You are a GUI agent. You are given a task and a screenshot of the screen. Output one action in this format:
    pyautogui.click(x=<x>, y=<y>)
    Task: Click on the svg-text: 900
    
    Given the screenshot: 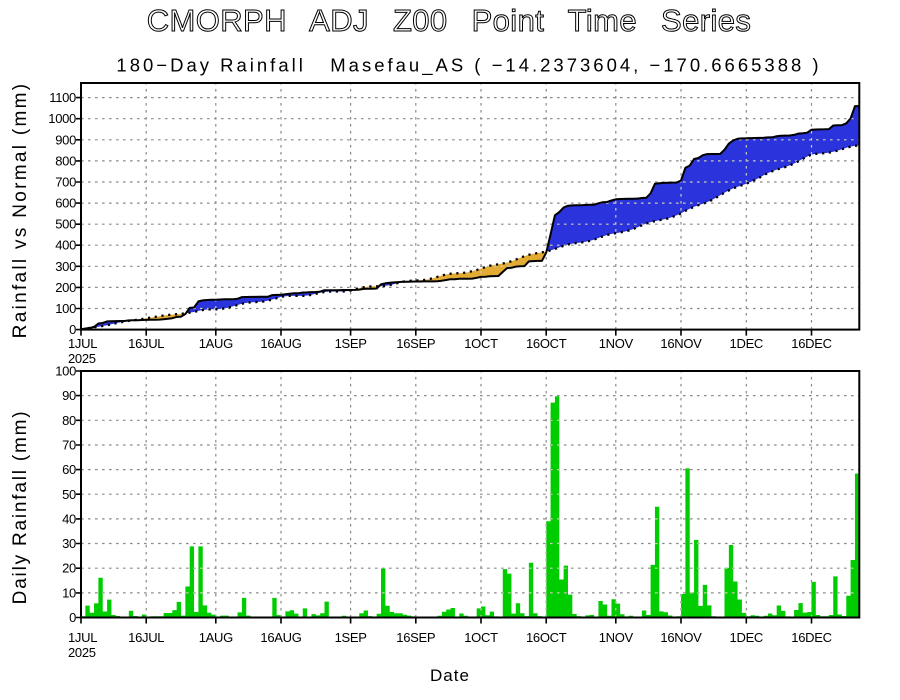 What is the action you would take?
    pyautogui.click(x=65, y=139)
    